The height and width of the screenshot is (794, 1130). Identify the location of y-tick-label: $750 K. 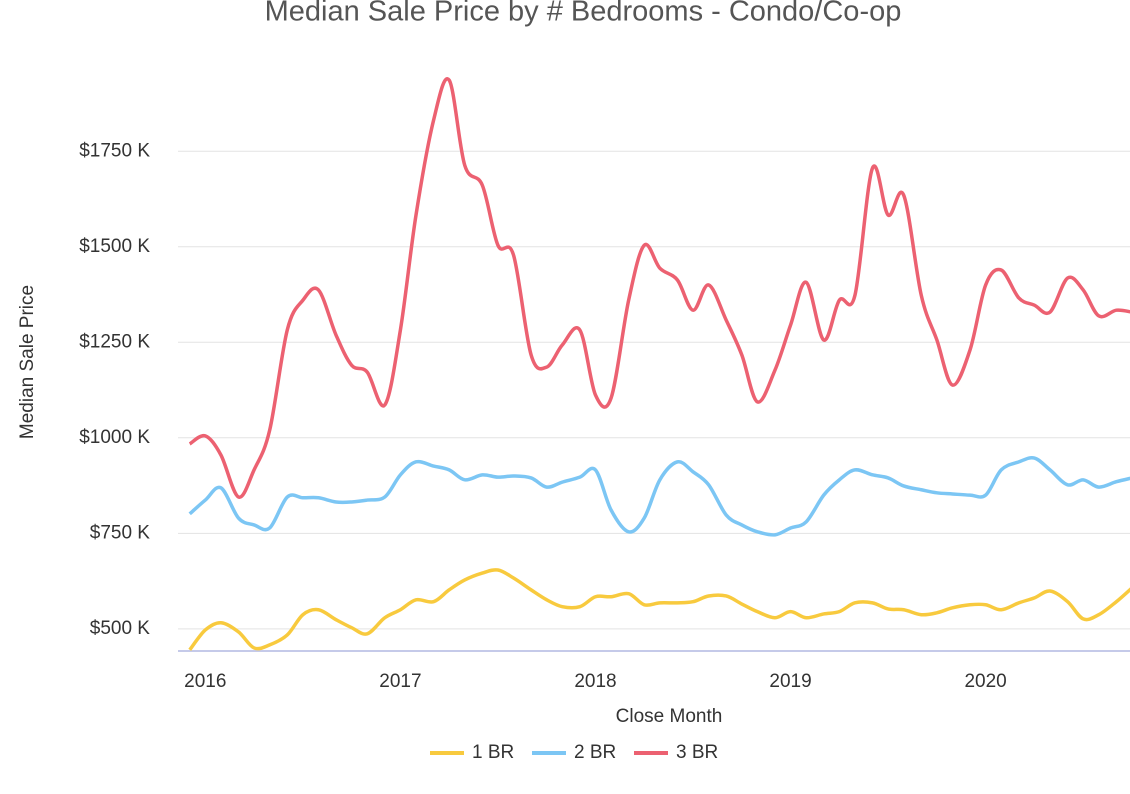
(120, 532).